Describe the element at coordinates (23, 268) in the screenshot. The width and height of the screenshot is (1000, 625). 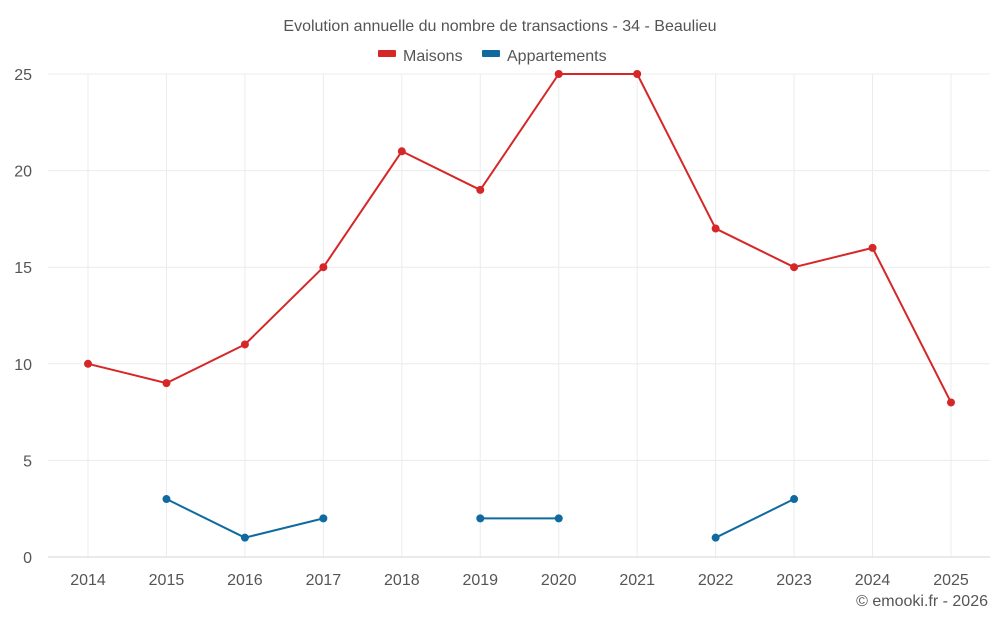
I see `y-tick-label: 15` at that location.